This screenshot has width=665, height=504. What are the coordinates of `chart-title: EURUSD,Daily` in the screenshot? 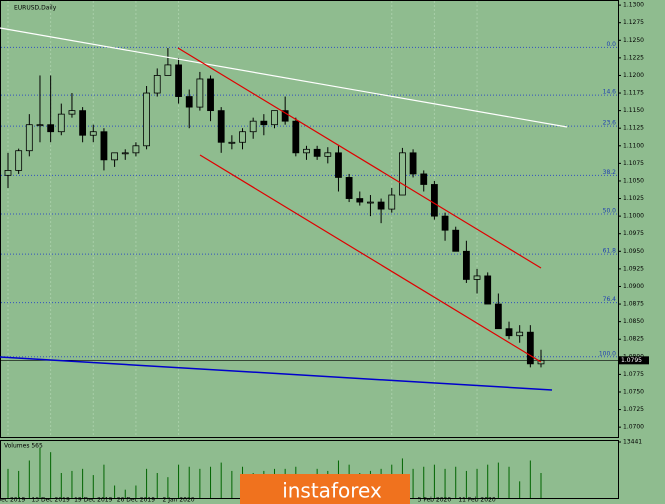 It's located at (35, 8).